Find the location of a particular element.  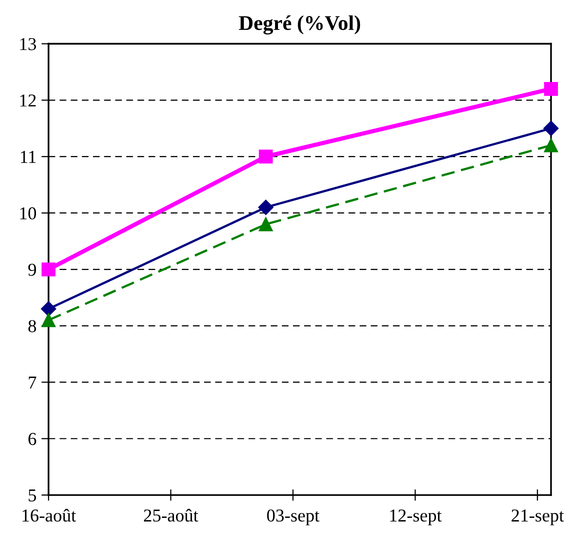

y-tick-label: 9 is located at coordinates (32, 270).